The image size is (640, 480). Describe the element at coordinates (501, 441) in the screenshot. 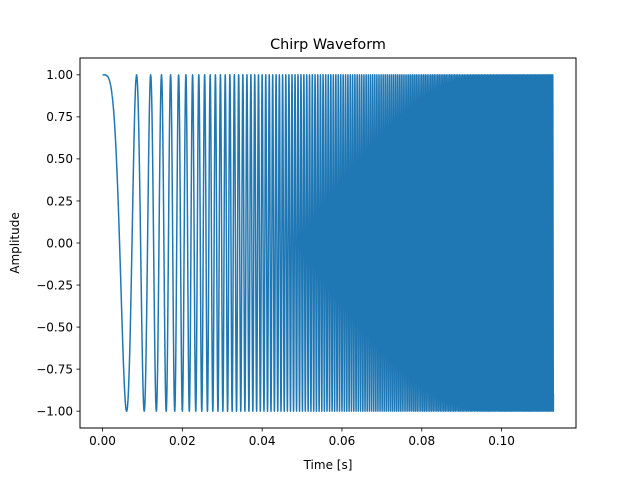

I see `x-tick-label: 0.10` at that location.